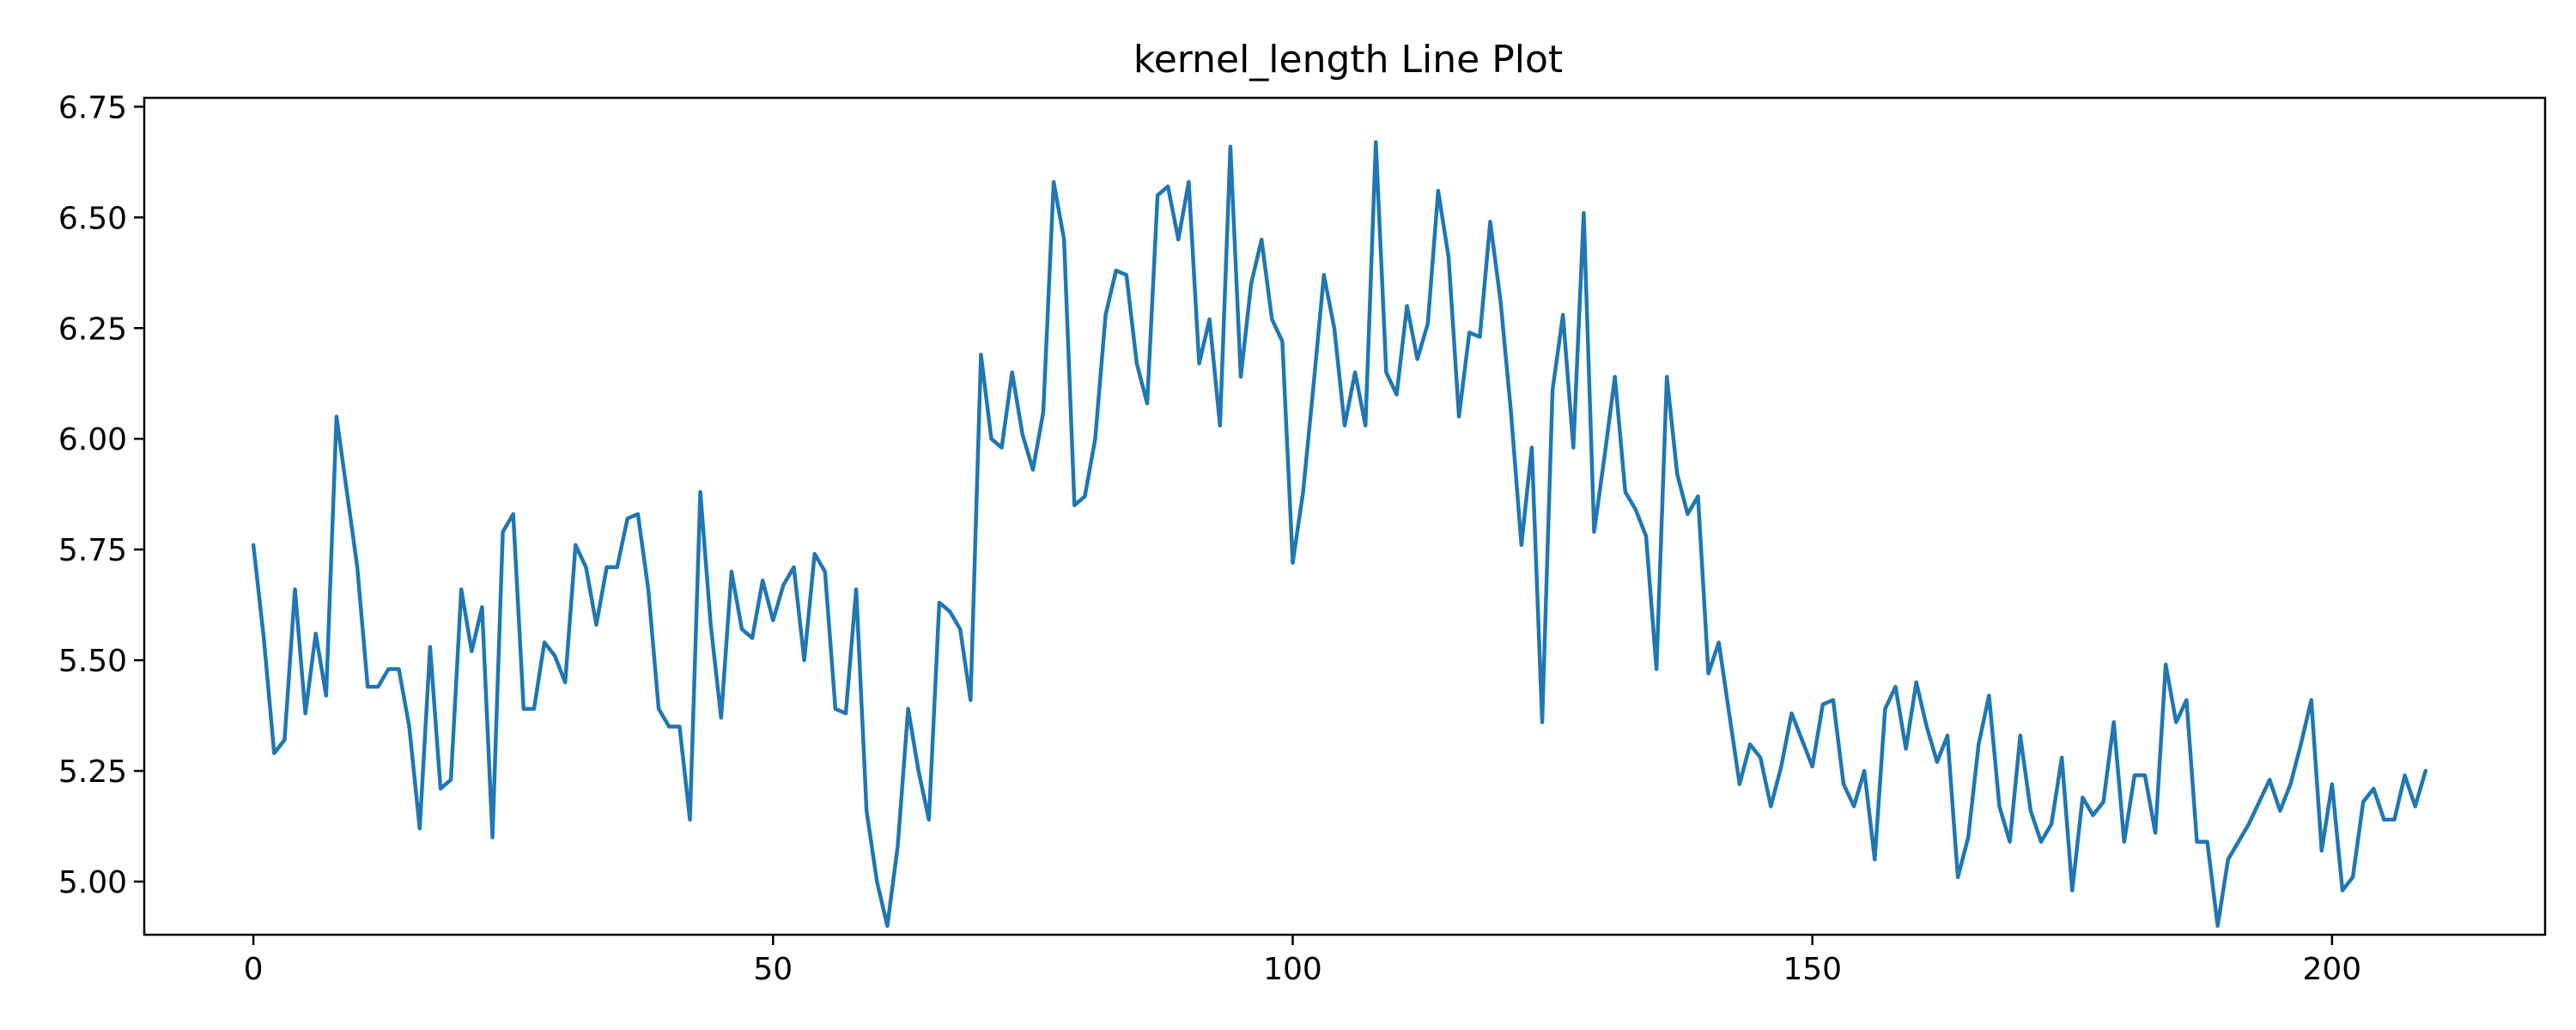  What do you see at coordinates (93, 107) in the screenshot?
I see `y-tick-label: 6.75` at bounding box center [93, 107].